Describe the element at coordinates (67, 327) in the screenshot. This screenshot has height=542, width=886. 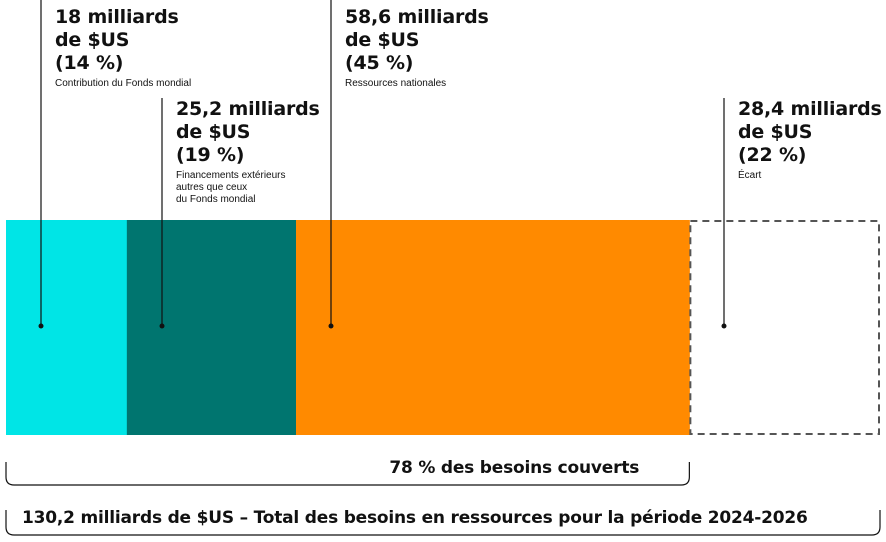
I see `segment-global-fund` at that location.